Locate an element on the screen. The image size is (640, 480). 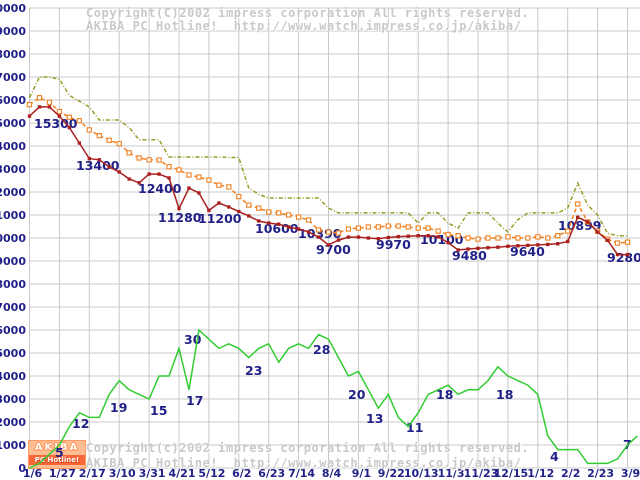
x-axis-tick-label: 11/3 is located at coordinates (451, 473).